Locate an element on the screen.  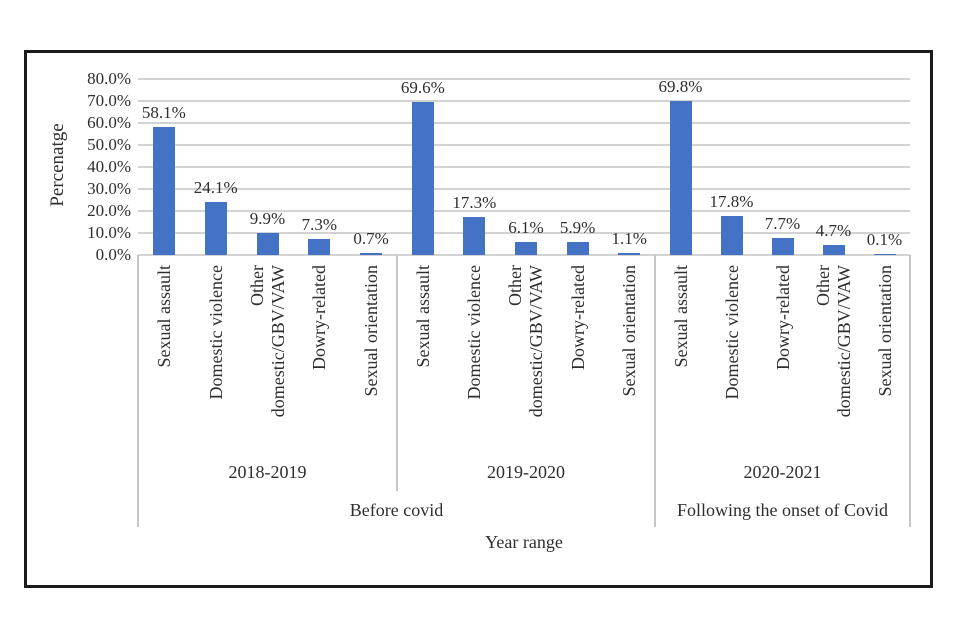
bar-value-label: 9.9% is located at coordinates (267, 219).